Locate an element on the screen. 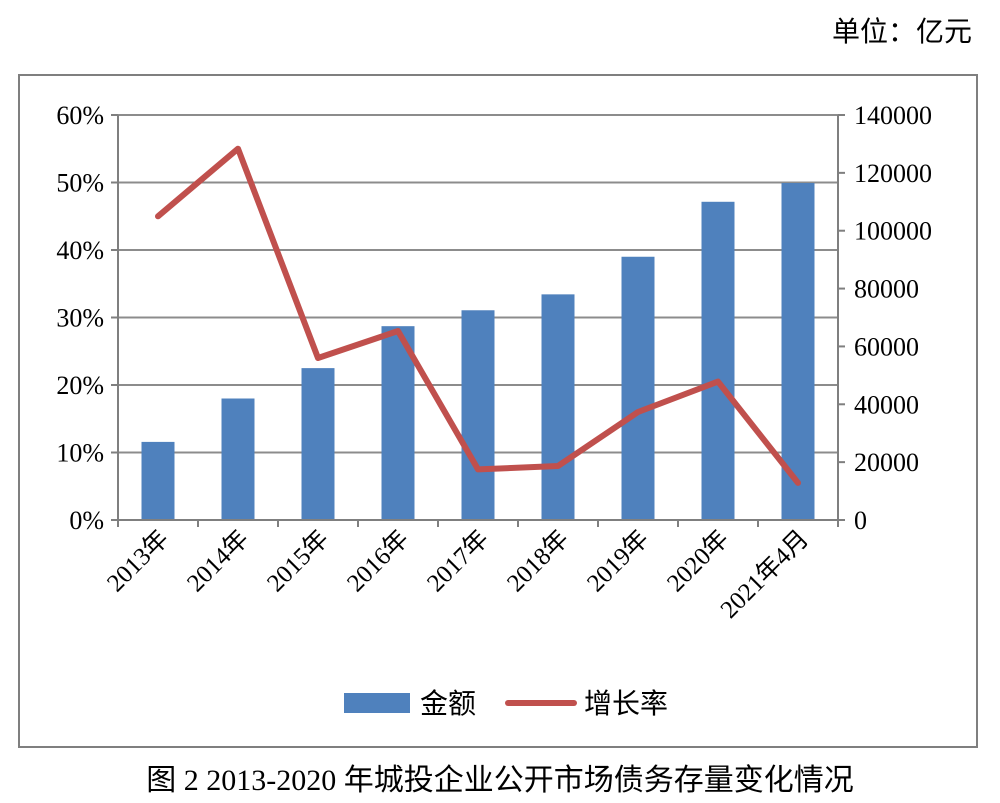 The image size is (1000, 803). legend-label-line: 增长率 is located at coordinates (626, 704).